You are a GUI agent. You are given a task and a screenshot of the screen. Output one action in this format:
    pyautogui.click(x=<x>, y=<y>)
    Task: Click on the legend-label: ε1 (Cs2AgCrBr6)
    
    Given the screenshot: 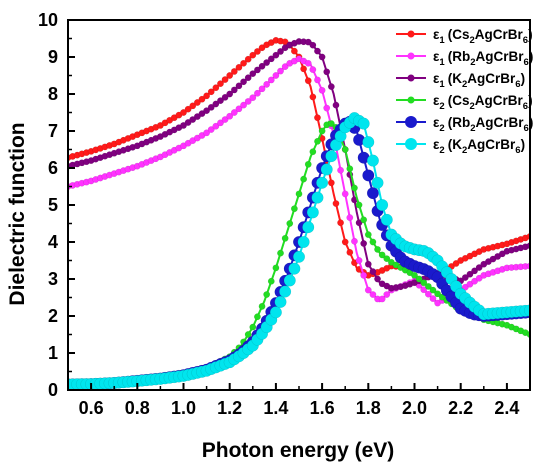 What is the action you would take?
    pyautogui.click(x=483, y=36)
    